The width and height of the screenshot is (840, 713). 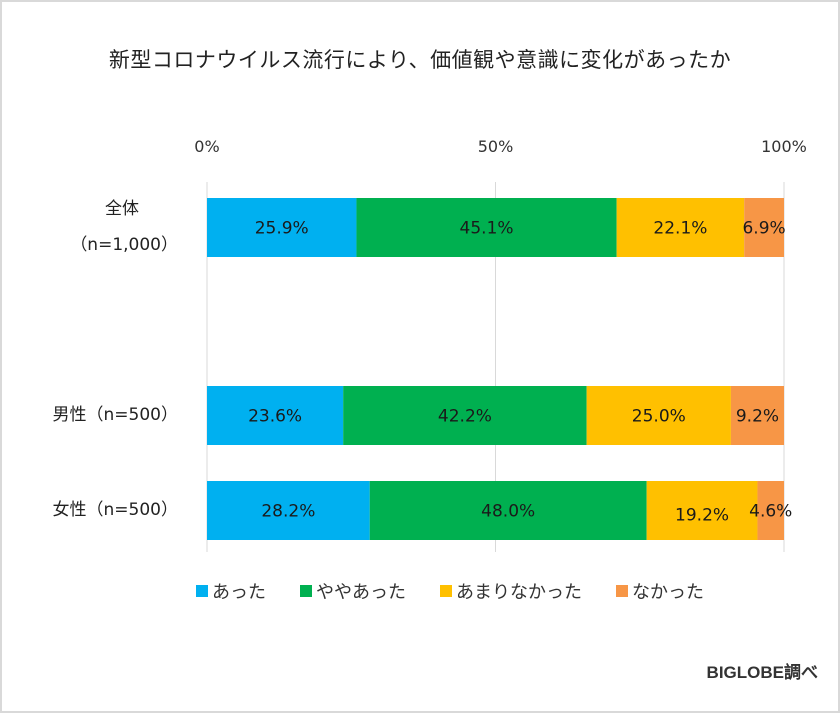 What do you see at coordinates (239, 592) in the screenshot?
I see `legend-label: あった` at bounding box center [239, 592].